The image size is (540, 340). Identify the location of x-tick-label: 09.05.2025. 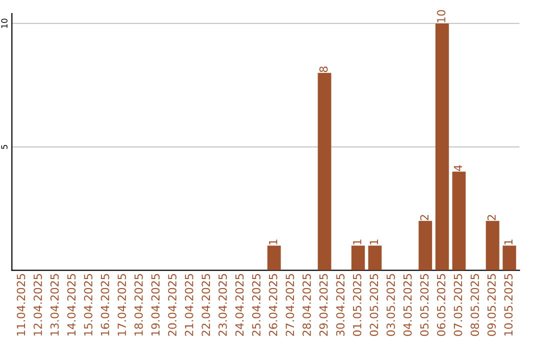
(491, 305).